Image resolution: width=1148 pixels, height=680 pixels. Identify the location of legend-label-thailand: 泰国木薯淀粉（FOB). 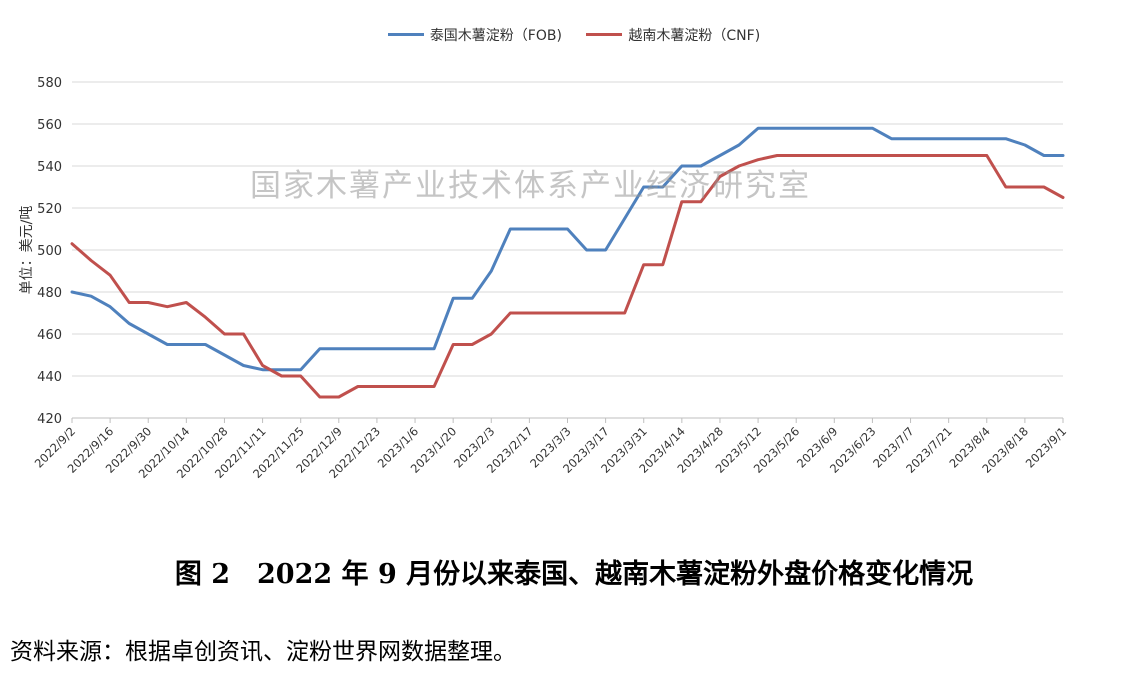
(495, 35).